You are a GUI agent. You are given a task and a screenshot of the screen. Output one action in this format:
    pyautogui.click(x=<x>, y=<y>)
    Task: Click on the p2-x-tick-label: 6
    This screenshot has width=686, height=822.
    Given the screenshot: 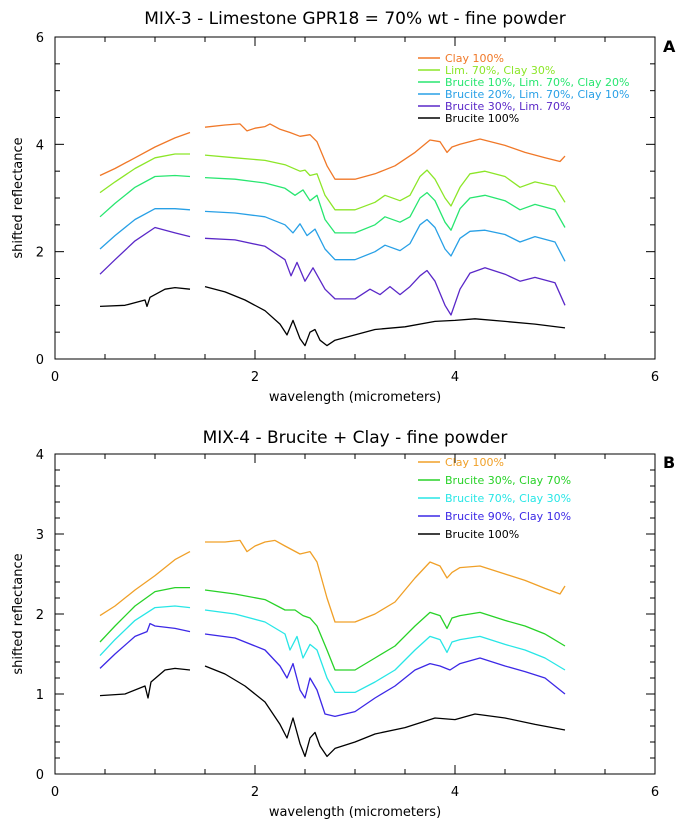 What is the action you would take?
    pyautogui.click(x=655, y=792)
    